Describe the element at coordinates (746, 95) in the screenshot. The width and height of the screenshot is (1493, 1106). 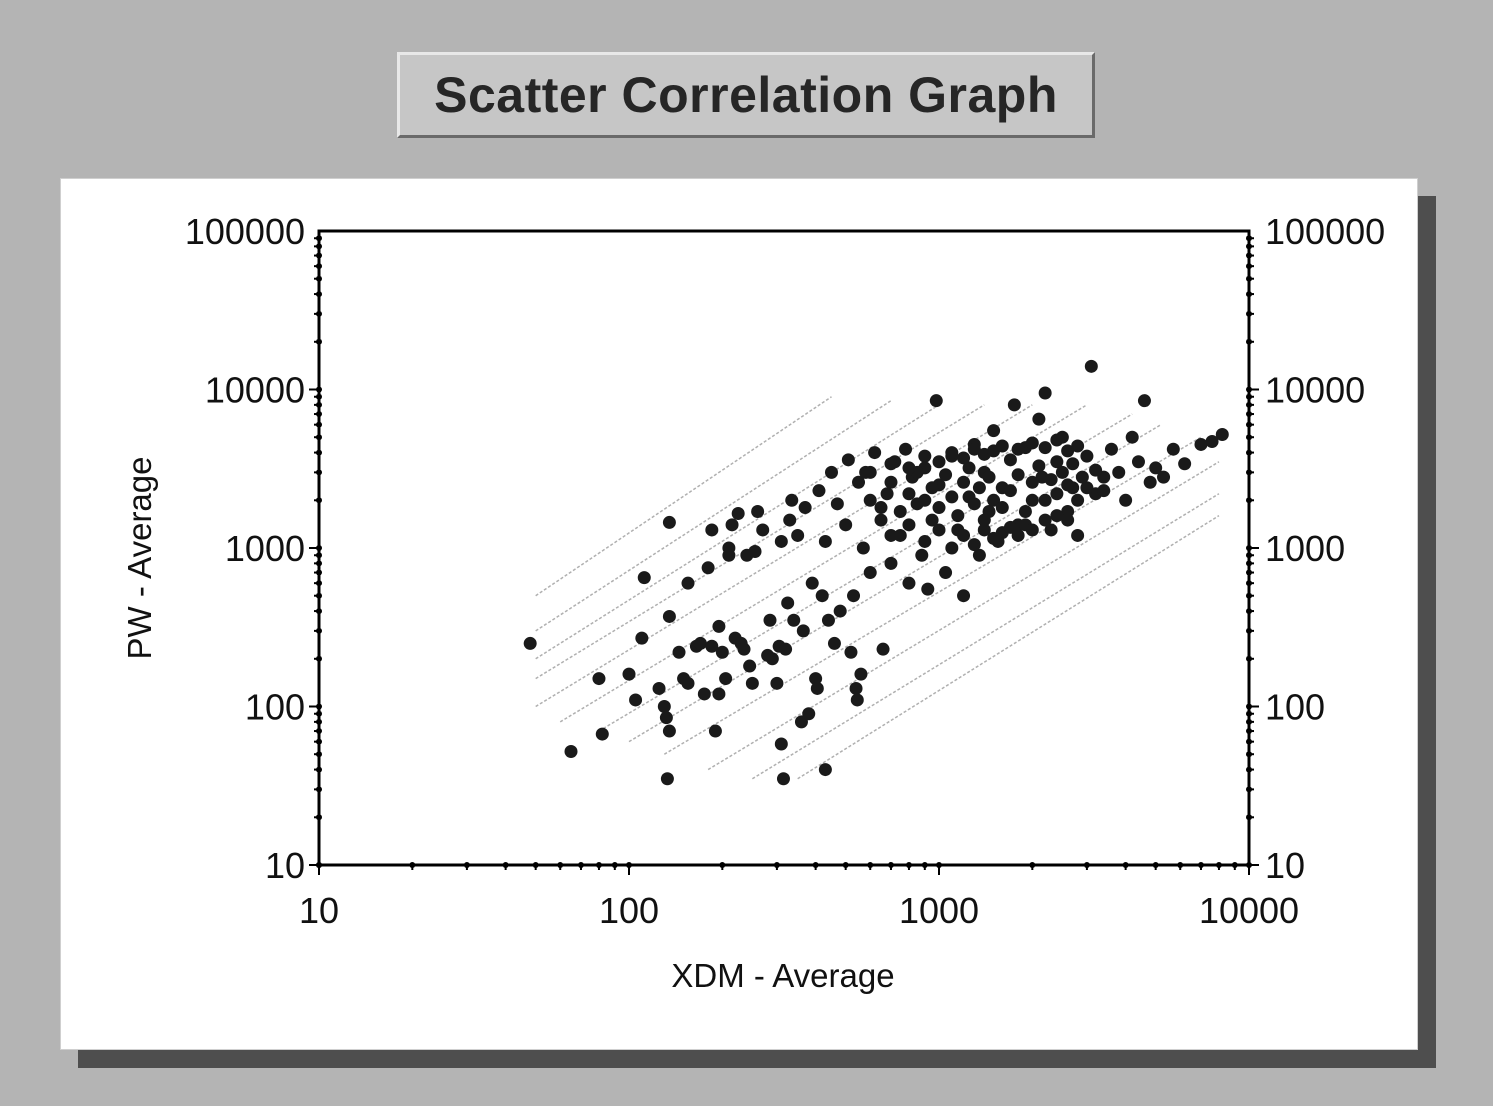
I see `chart-title-box: Scatter Correlation Graph` at that location.